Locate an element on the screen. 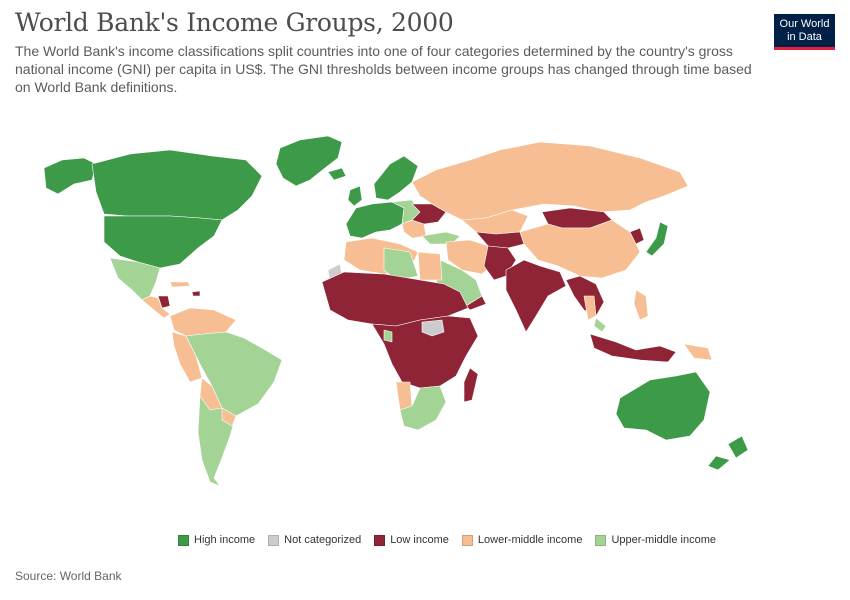 The height and width of the screenshot is (600, 850). legend-item-not-categorized: Not categorized is located at coordinates (314, 540).